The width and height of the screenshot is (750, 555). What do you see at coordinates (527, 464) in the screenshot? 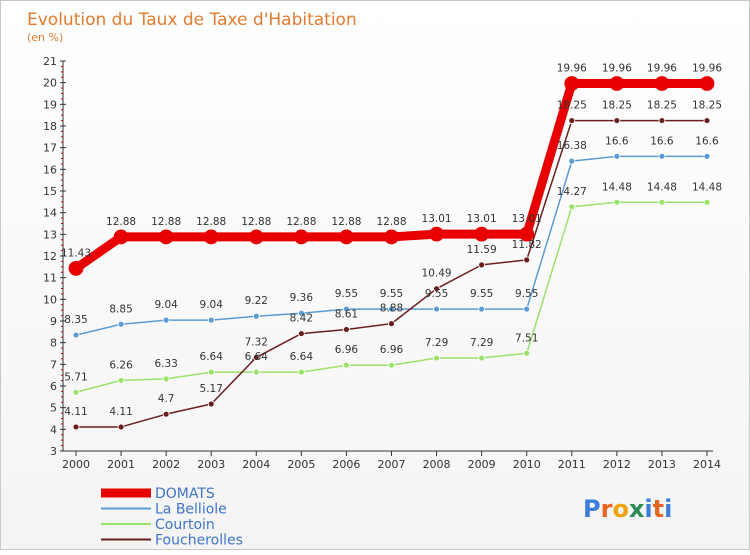
I see `x-tick-label: 2010` at bounding box center [527, 464].